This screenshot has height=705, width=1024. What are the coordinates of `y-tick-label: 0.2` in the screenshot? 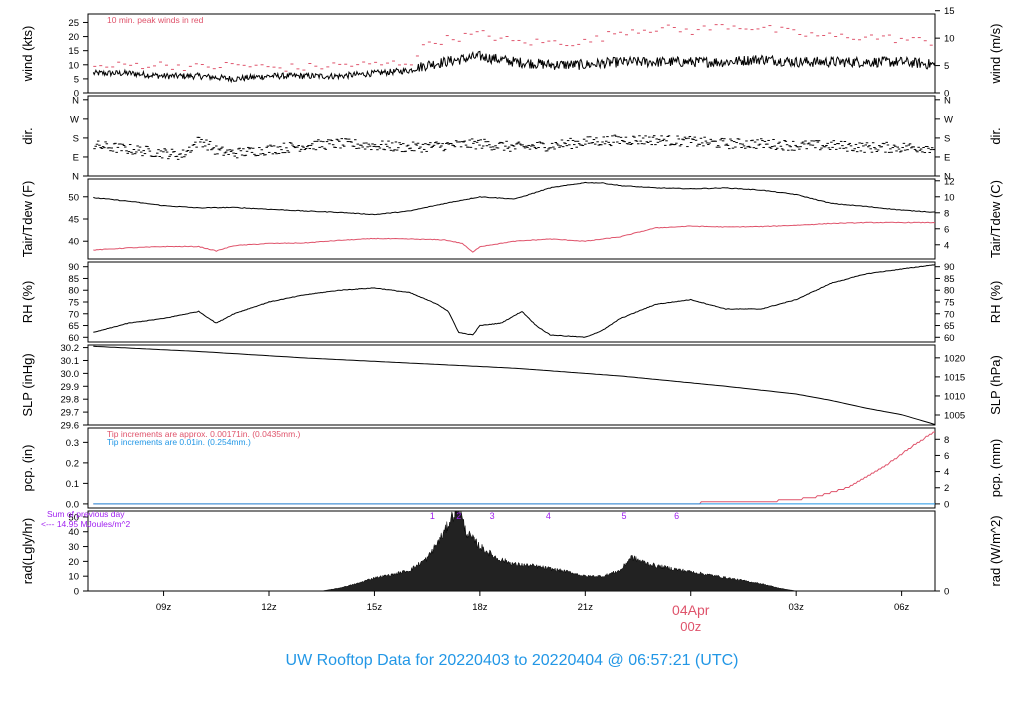 It's located at (72, 463).